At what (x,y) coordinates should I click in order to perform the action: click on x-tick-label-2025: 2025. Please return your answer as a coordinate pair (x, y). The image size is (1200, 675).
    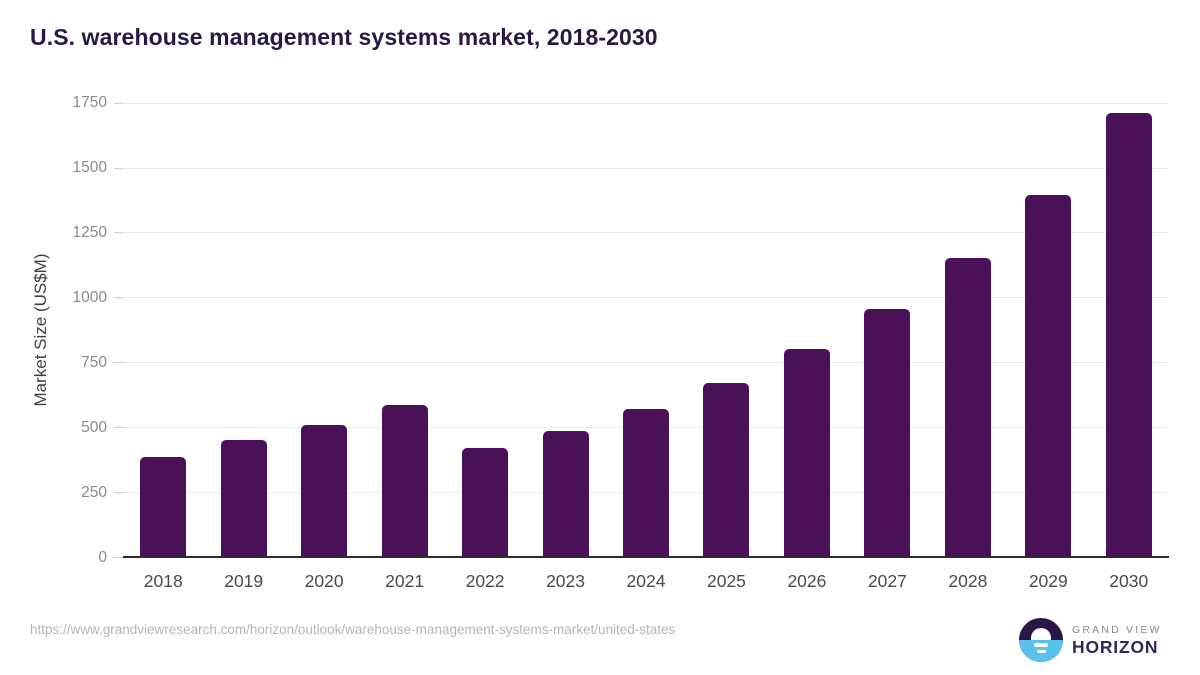
    Looking at the image, I should click on (726, 581).